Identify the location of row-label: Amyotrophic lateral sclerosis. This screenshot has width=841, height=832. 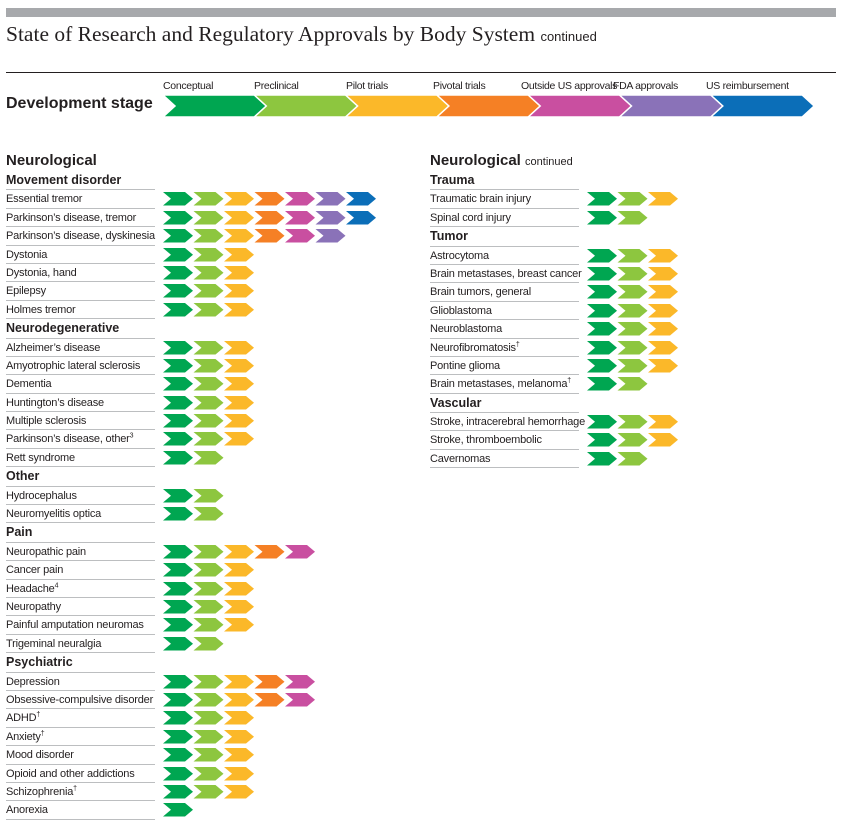
(80, 366).